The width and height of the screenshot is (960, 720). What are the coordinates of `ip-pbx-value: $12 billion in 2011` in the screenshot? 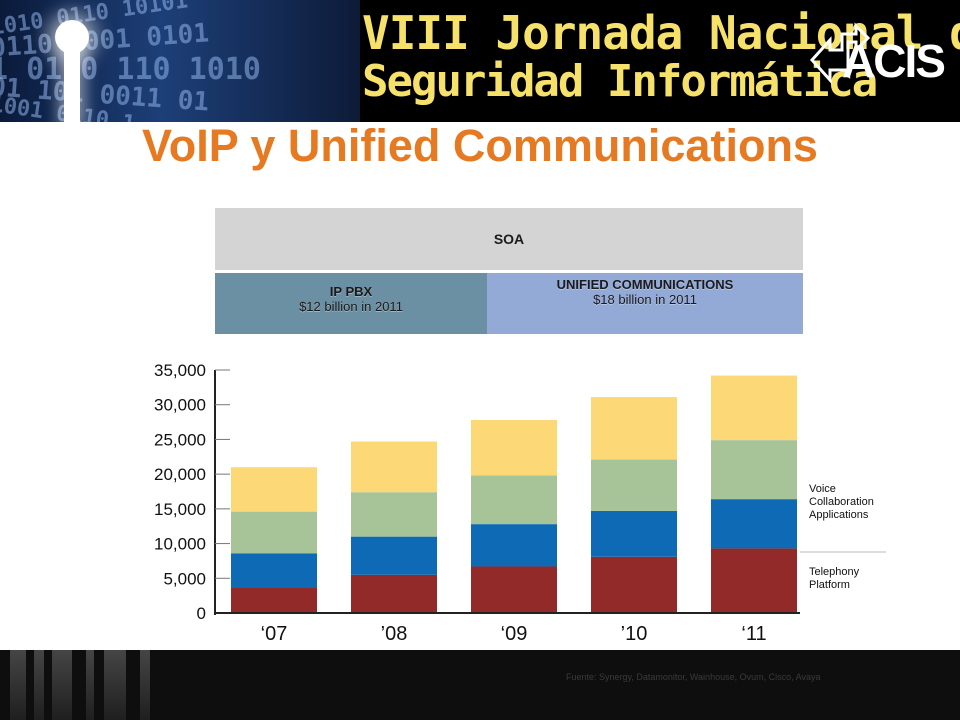 It's located at (351, 306).